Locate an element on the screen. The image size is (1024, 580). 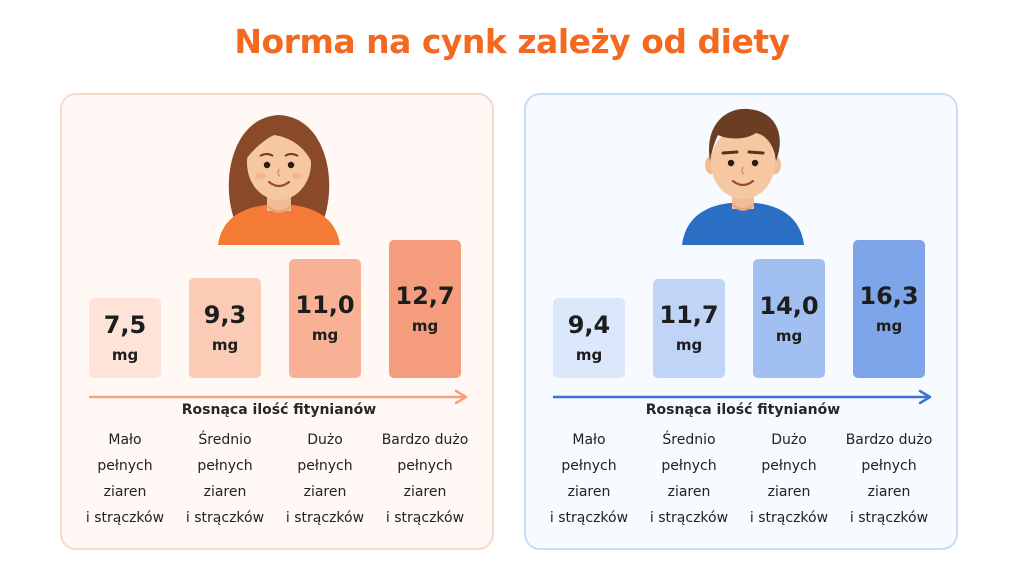
female-category-label: Dużo pełnych ziaren i strączków is located at coordinates (325, 479).